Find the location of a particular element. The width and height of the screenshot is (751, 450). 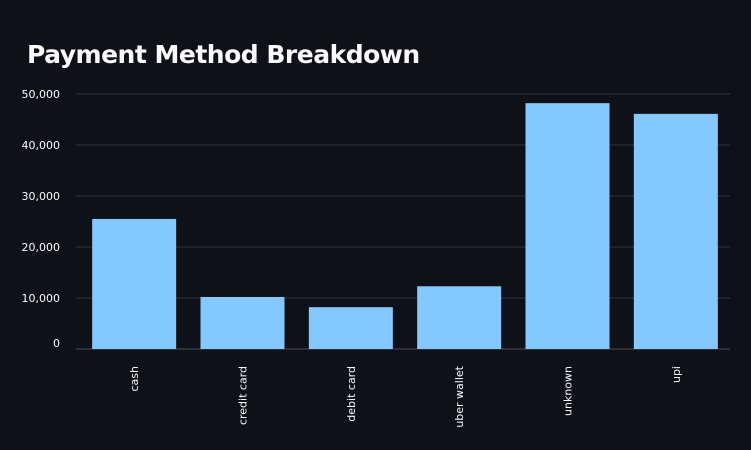

y-tick-label: 50,000 is located at coordinates (41, 94).